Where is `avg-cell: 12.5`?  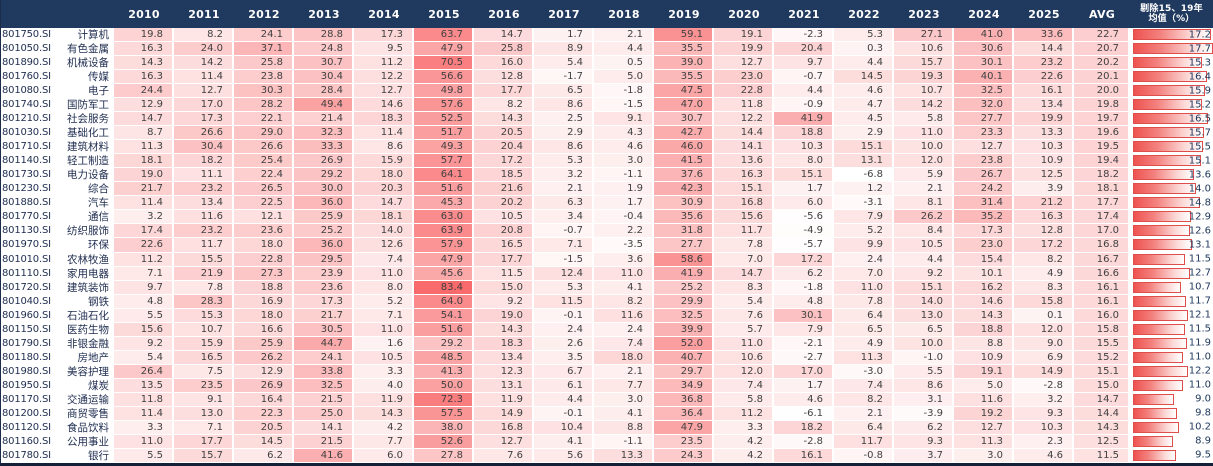
avg-cell: 12.5 is located at coordinates (1102, 441).